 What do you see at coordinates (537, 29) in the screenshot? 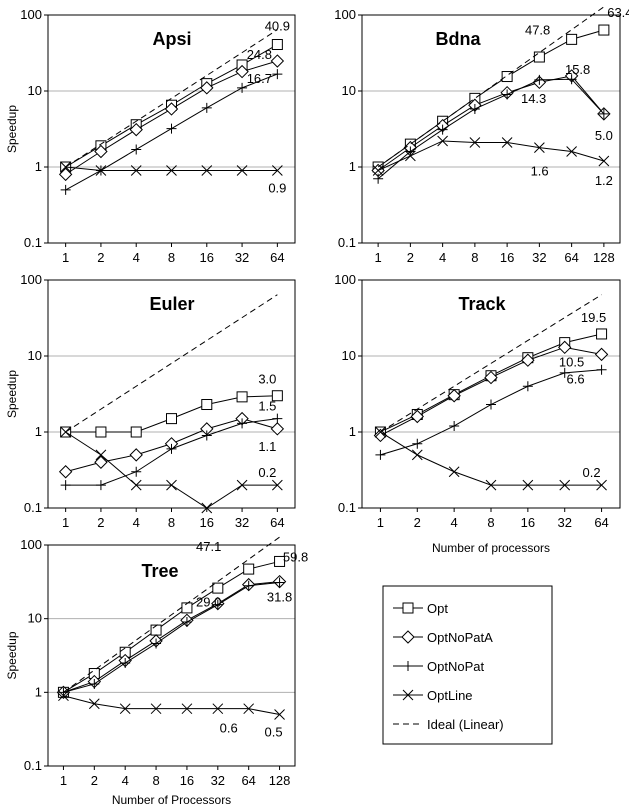
I see `data-label: 47.8` at bounding box center [537, 29].